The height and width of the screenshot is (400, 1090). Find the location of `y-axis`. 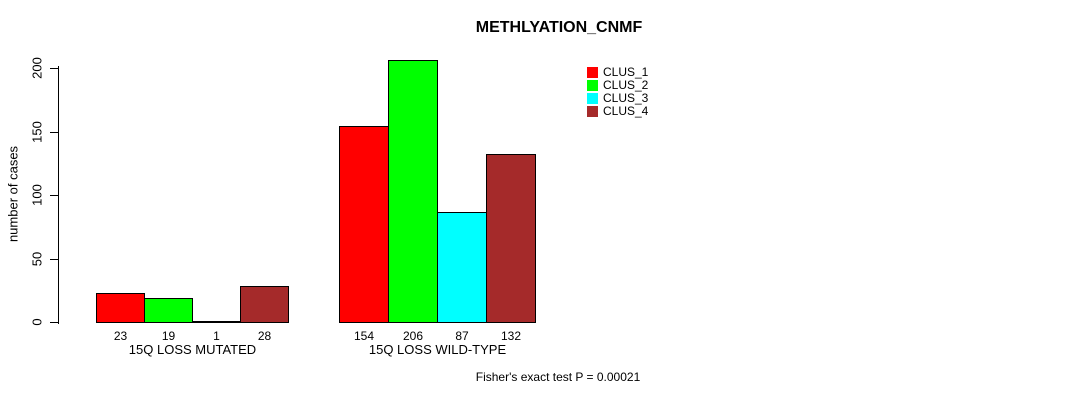

y-axis is located at coordinates (58, 195).